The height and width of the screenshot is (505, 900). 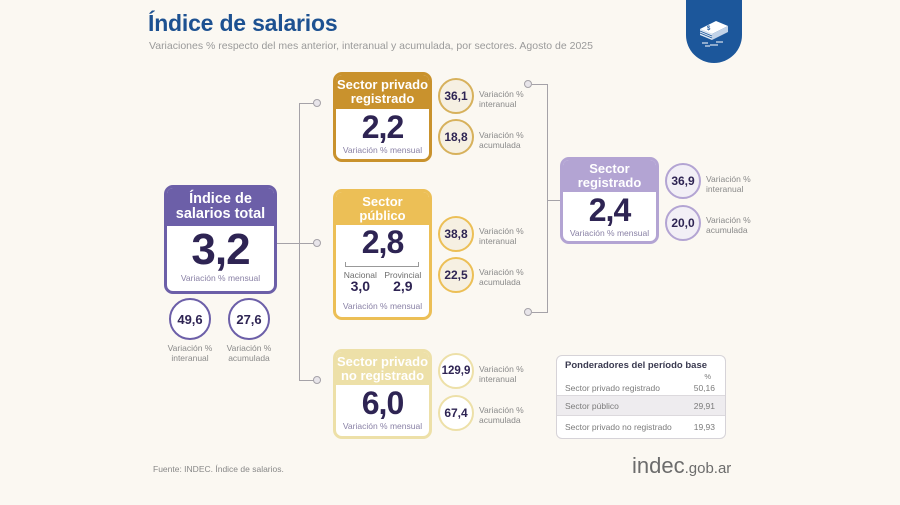 I want to click on registrado-acumulada-label: Variación % acumulada, so click(x=728, y=225).